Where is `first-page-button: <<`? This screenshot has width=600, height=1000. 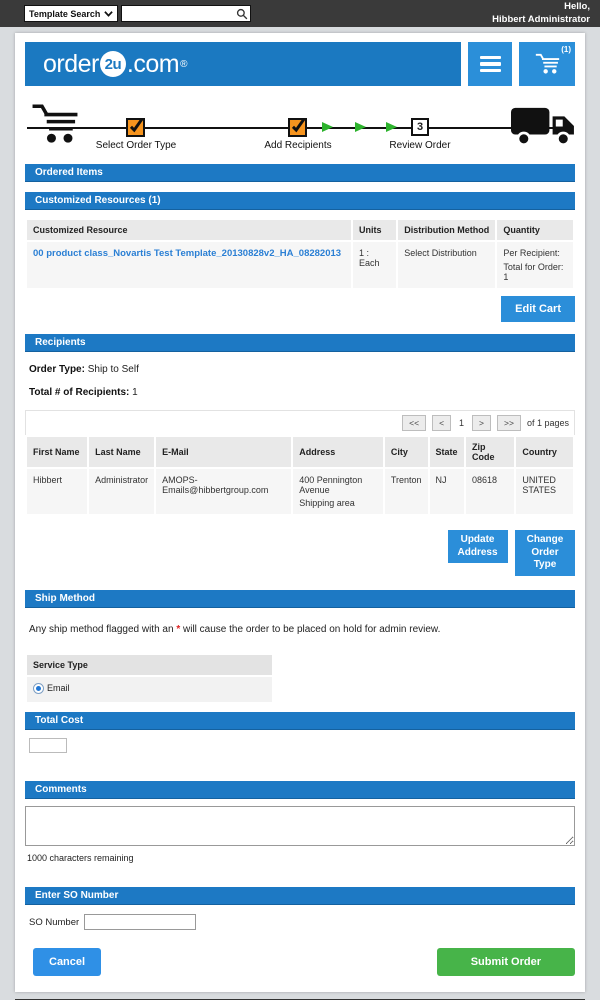 first-page-button: << is located at coordinates (414, 423).